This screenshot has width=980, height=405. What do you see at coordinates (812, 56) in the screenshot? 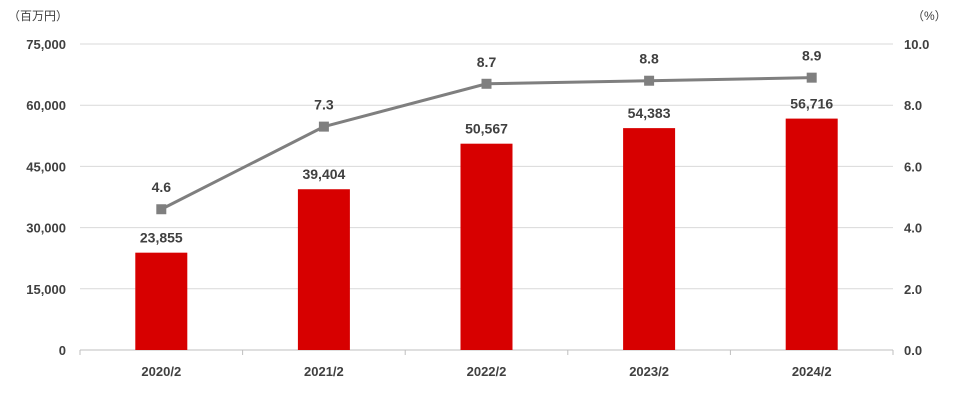
I see `line-value-label: 8.9` at bounding box center [812, 56].